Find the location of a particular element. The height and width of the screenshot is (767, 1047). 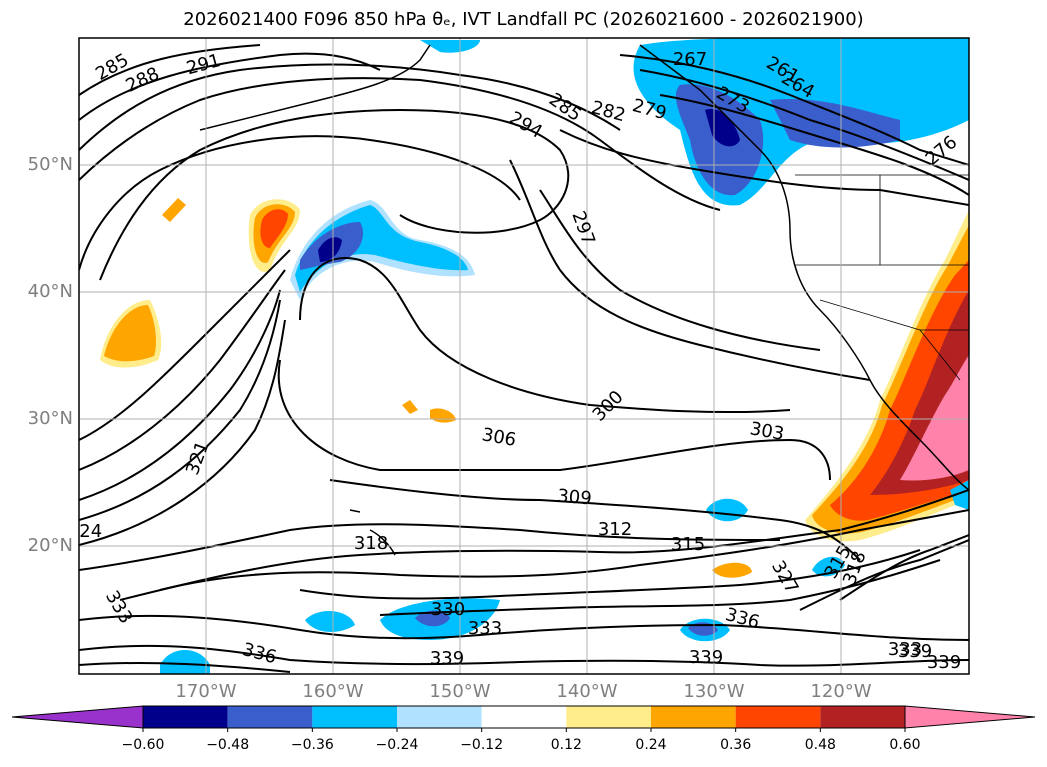

colorbar-tick-label: 0.12 is located at coordinates (566, 745).